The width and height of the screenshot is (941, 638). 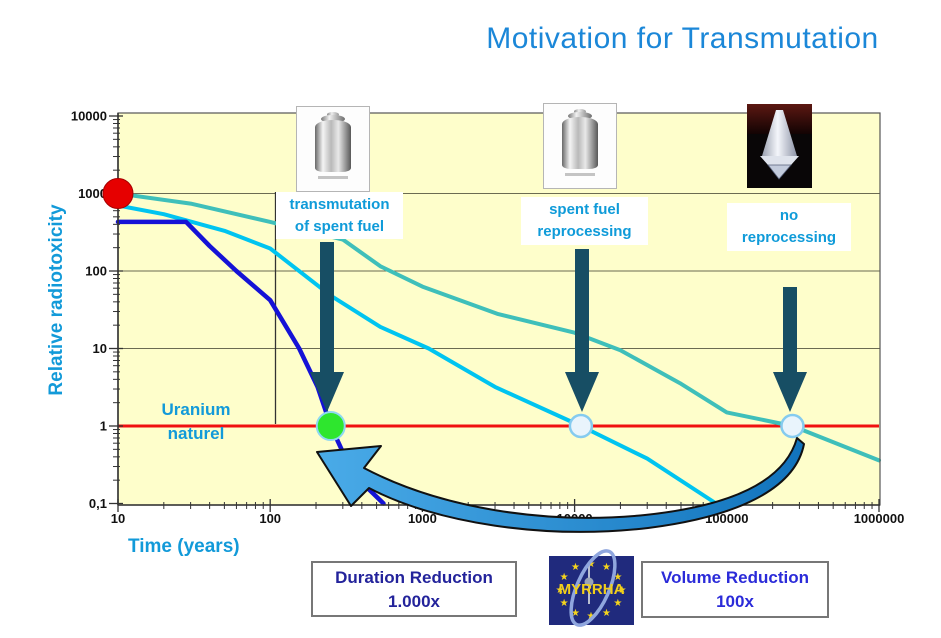 I want to click on volume-reduction-value: 100x, so click(x=735, y=601).